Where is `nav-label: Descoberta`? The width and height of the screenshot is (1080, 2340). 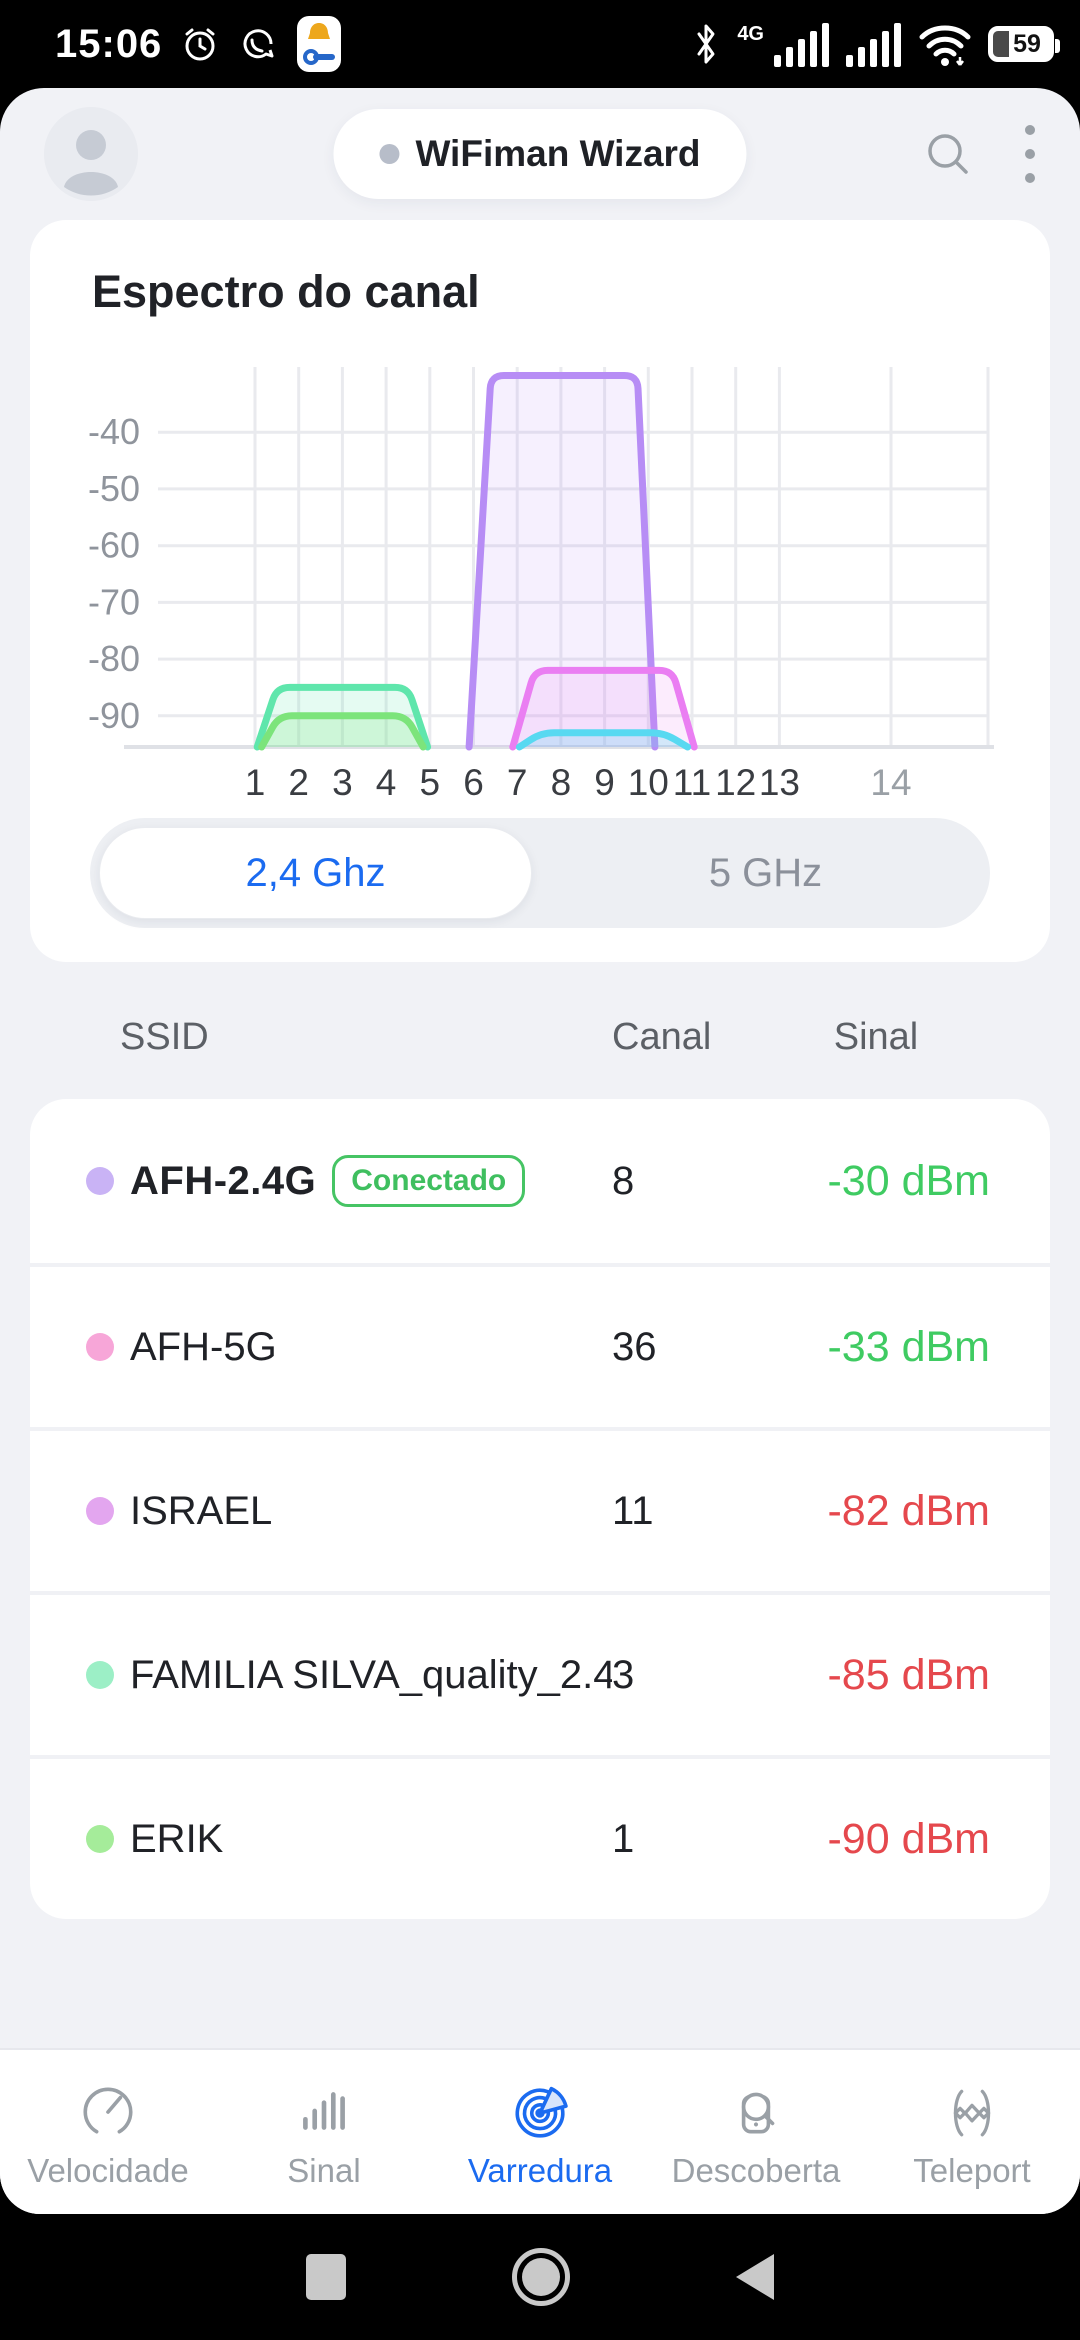 nav-label: Descoberta is located at coordinates (756, 2170).